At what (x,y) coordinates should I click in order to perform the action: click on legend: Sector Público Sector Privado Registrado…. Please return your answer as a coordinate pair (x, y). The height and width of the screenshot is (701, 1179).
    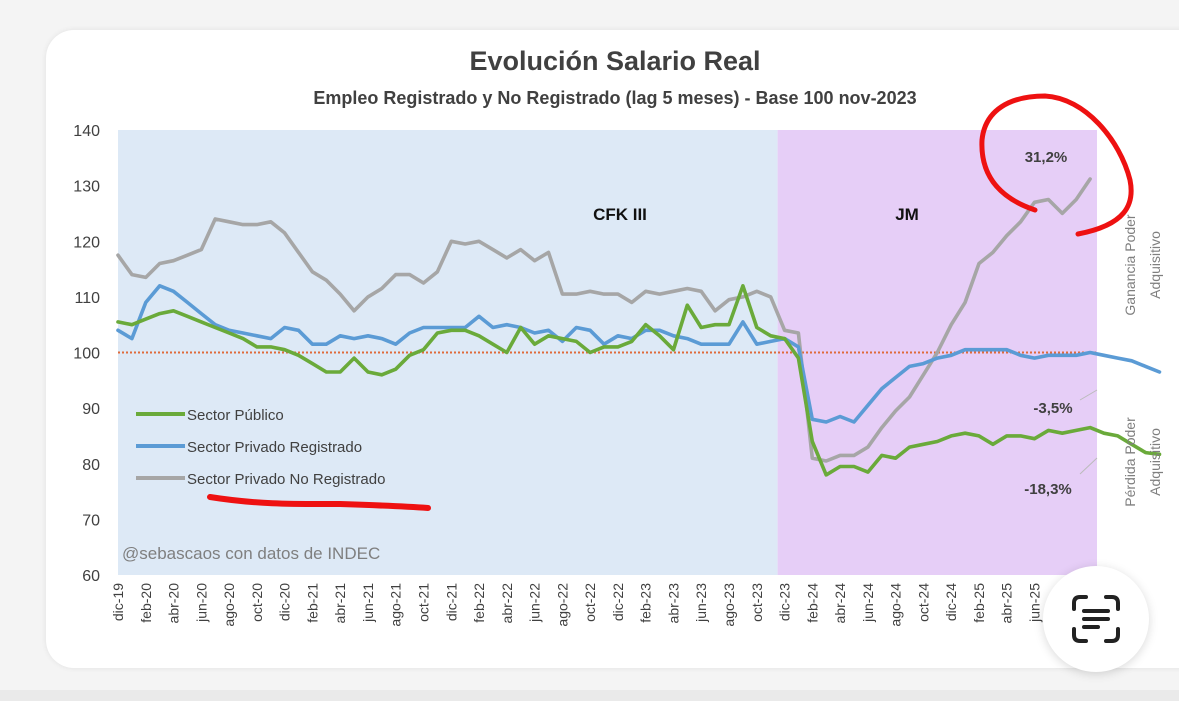
    Looking at the image, I should click on (260, 447).